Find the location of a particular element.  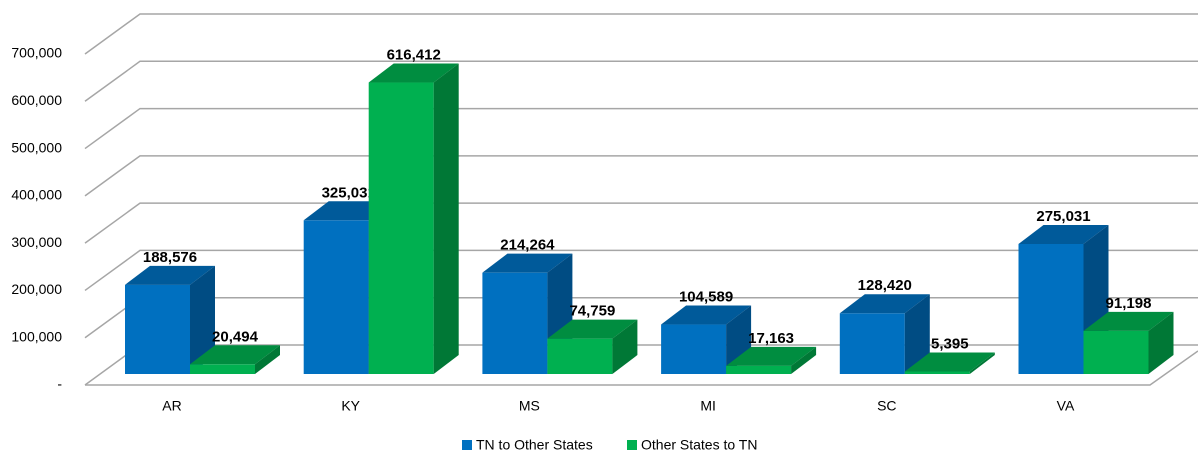

legend-label: Other States to TN is located at coordinates (699, 445).